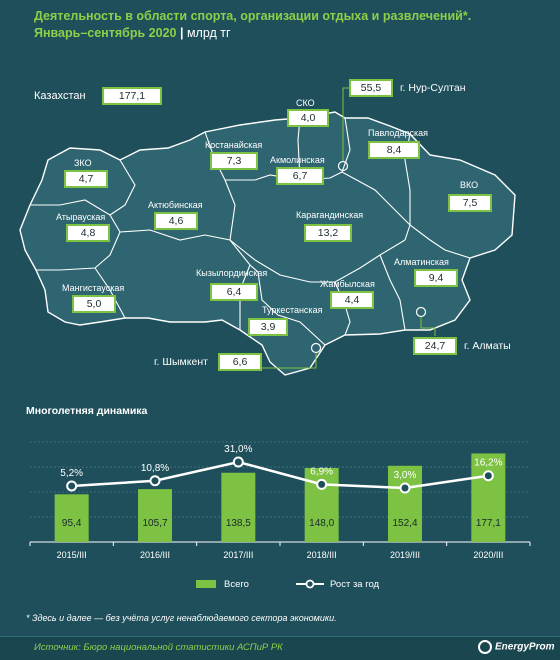  Describe the element at coordinates (94, 304) in the screenshot. I see `region-value-mangistau: 5,0` at that location.